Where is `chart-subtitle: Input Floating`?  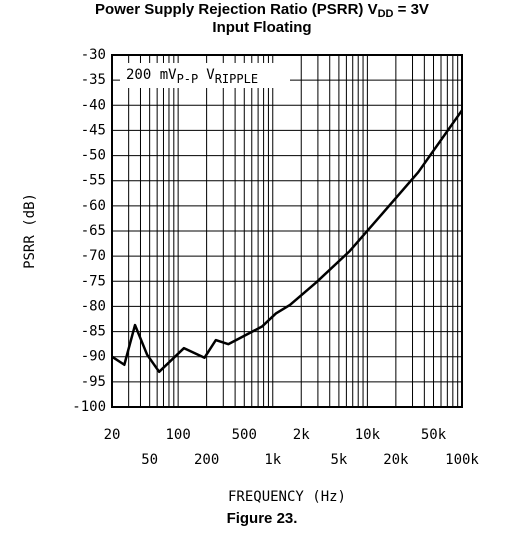
chart-subtitle: Input Floating is located at coordinates (261, 27).